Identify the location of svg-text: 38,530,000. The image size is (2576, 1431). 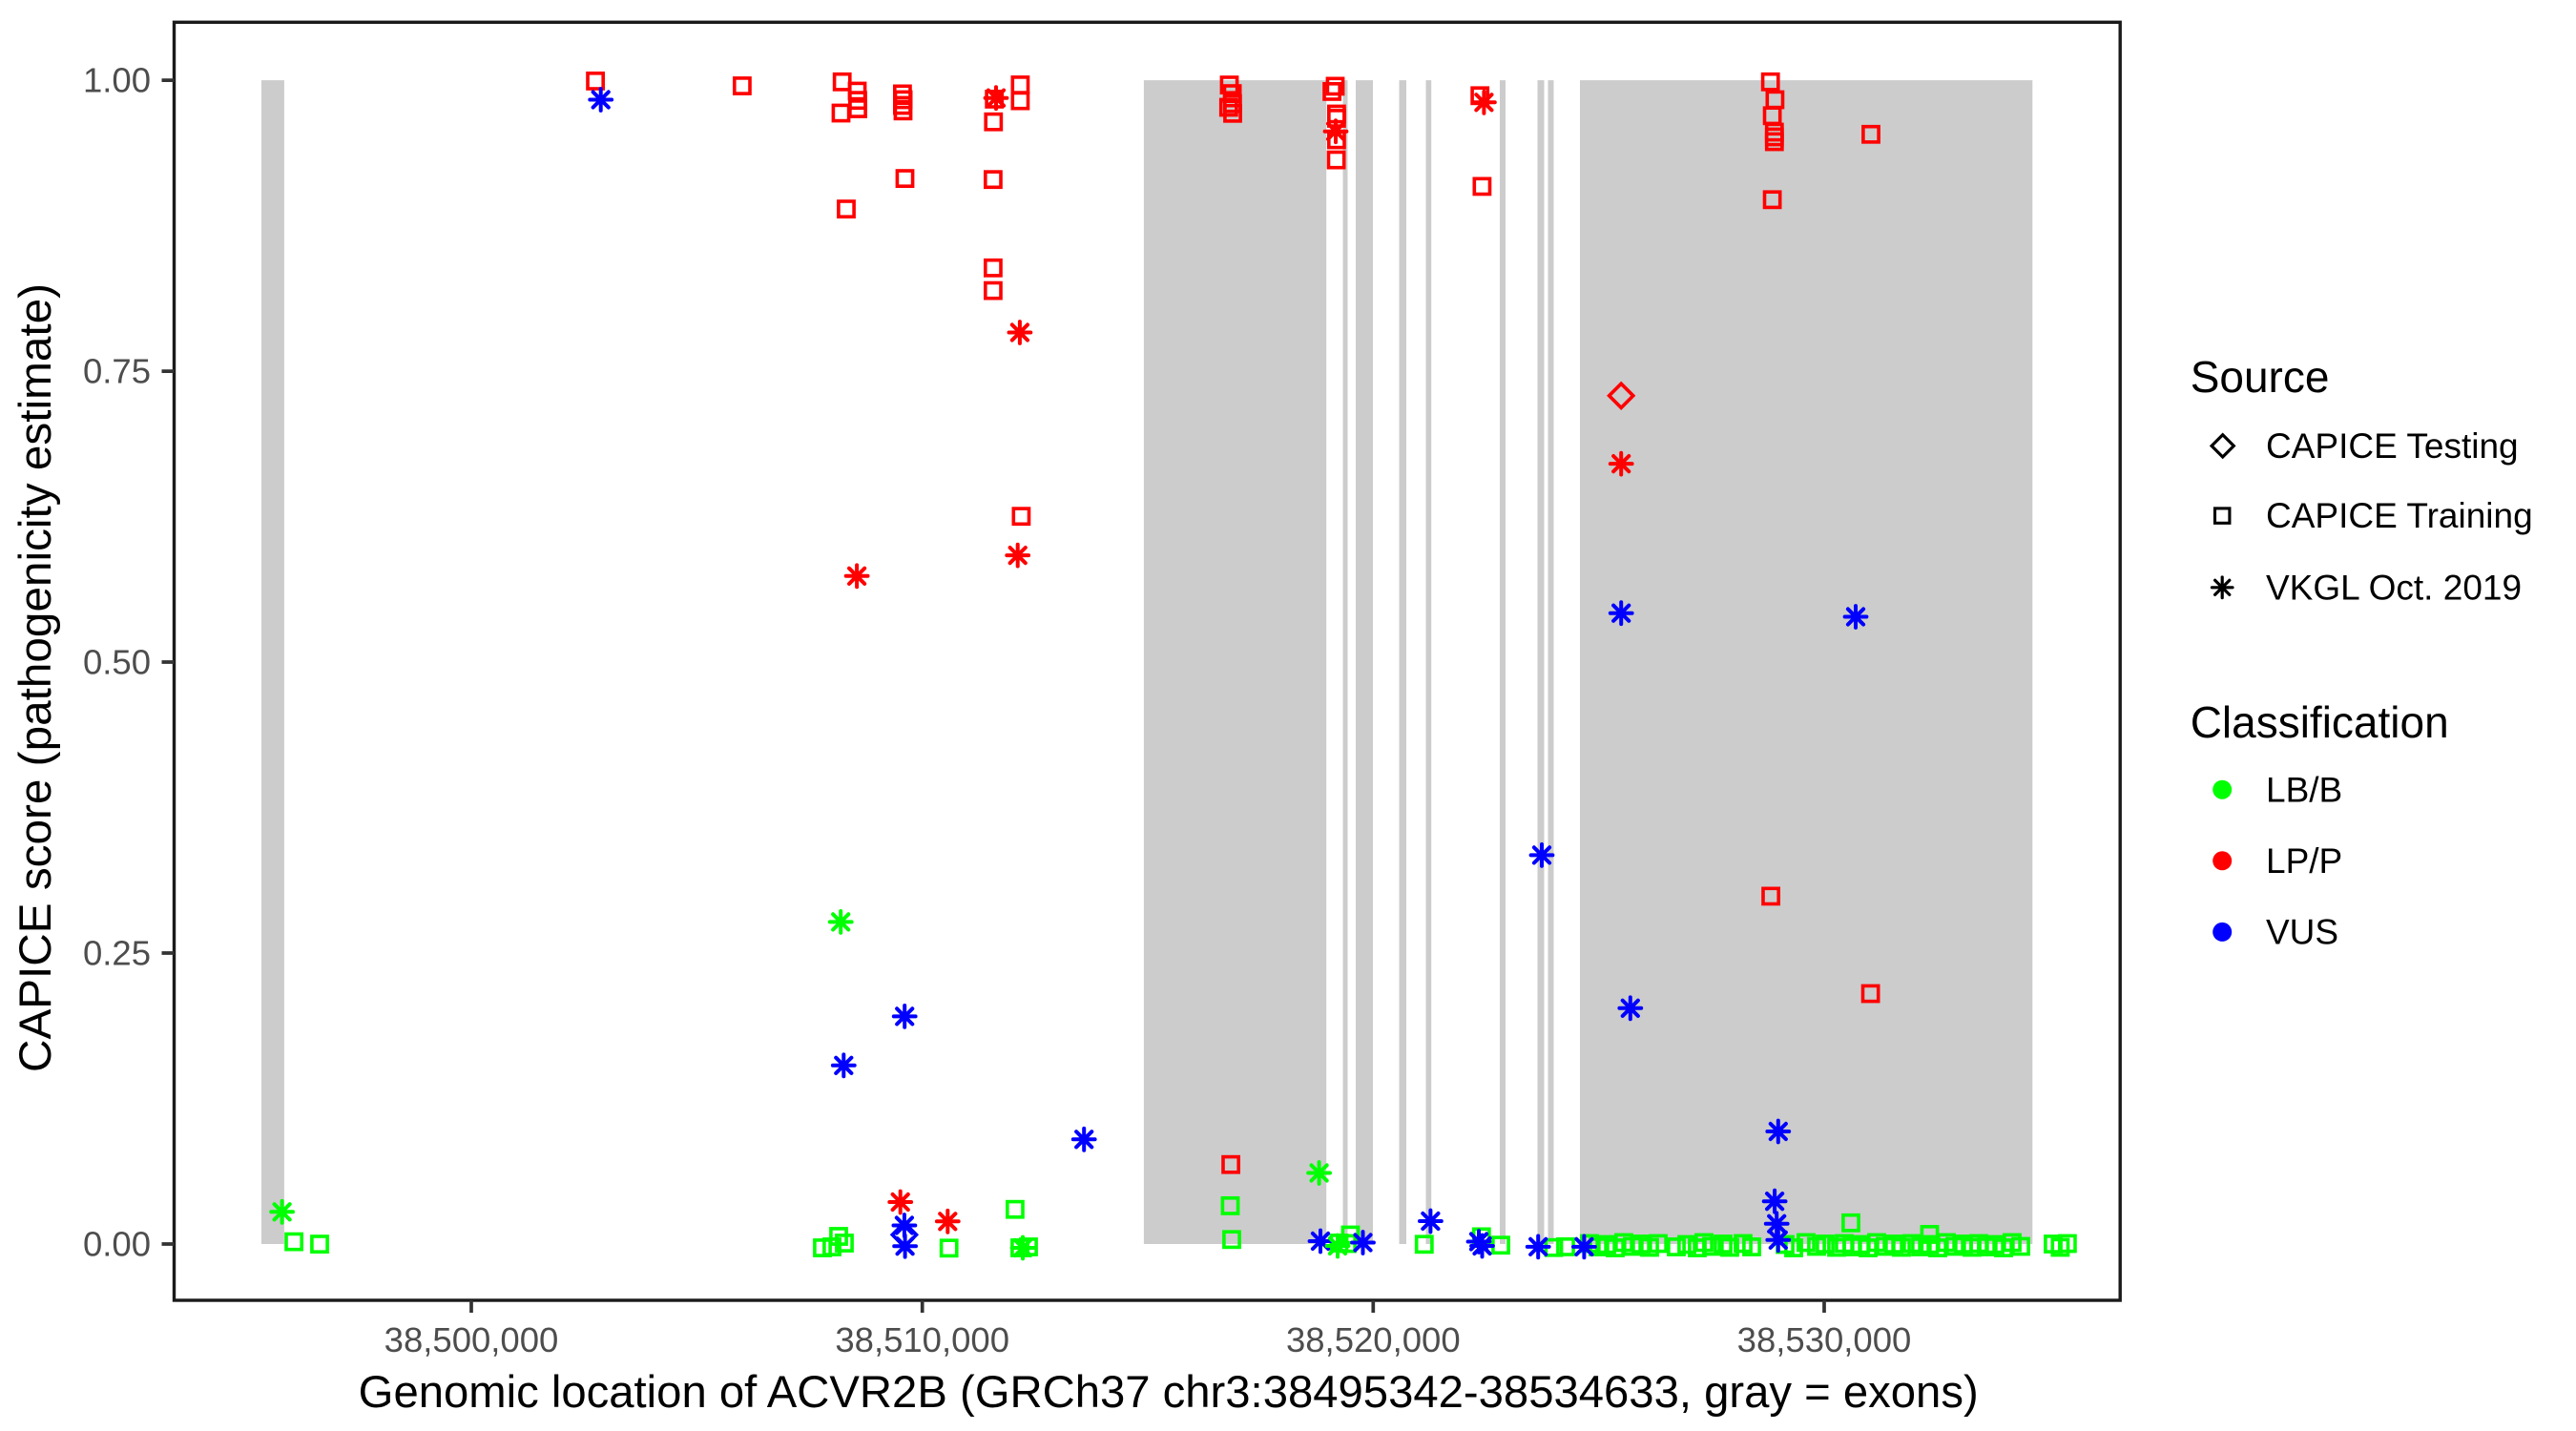
(1824, 1340).